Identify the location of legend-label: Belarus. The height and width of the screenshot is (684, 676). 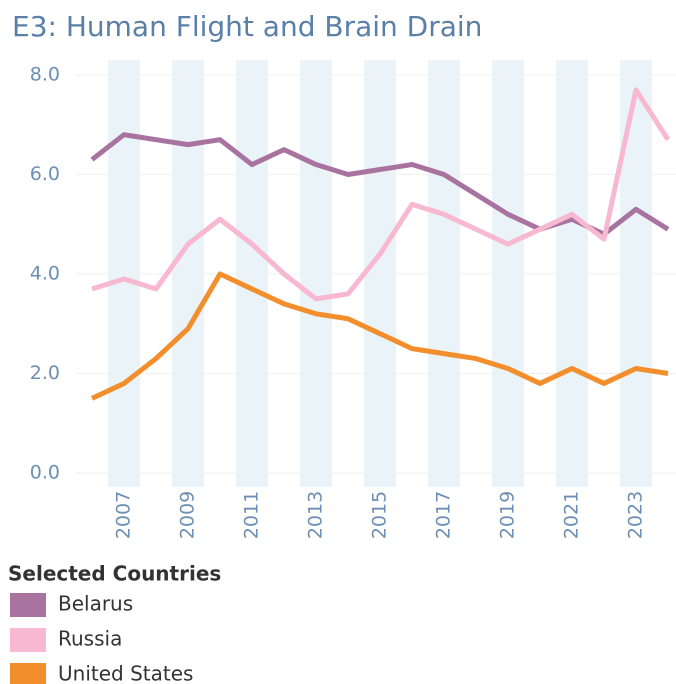
(95, 604).